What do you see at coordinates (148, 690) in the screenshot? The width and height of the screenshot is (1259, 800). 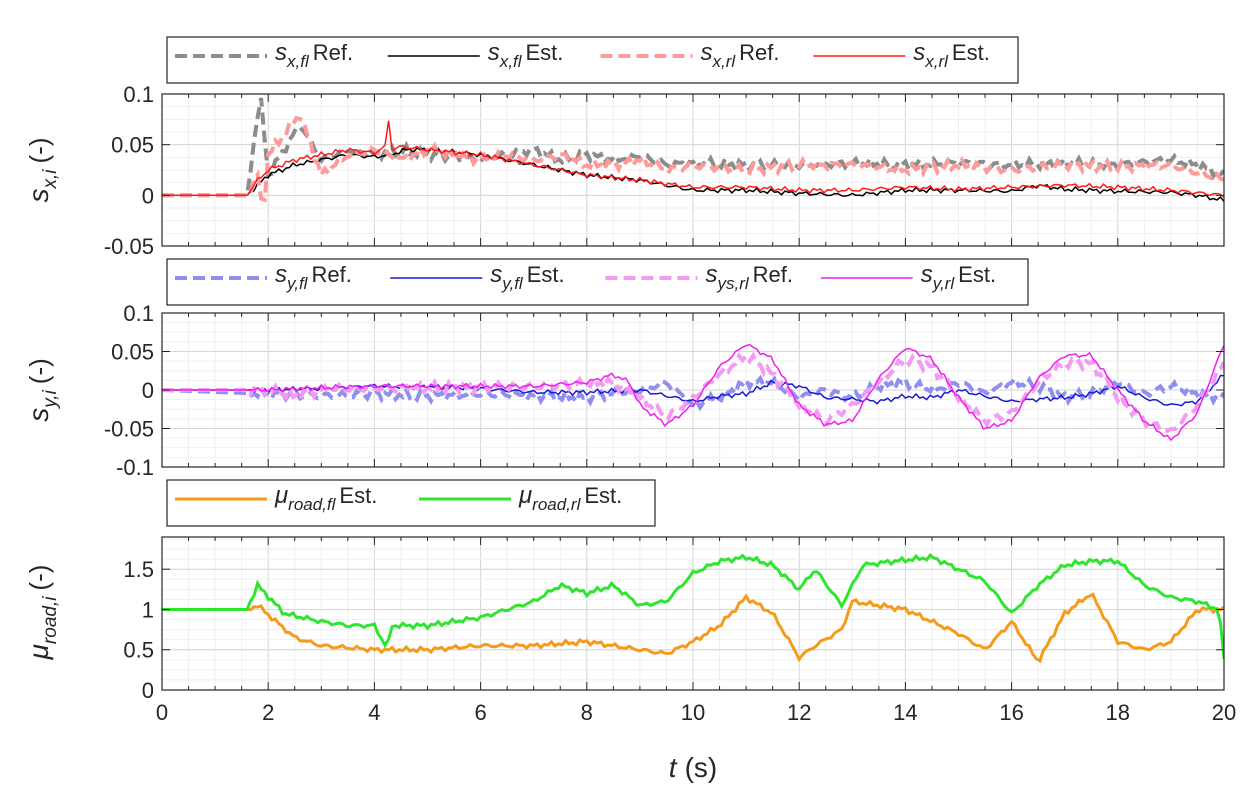 I see `y-tick-label-2-3: 0` at bounding box center [148, 690].